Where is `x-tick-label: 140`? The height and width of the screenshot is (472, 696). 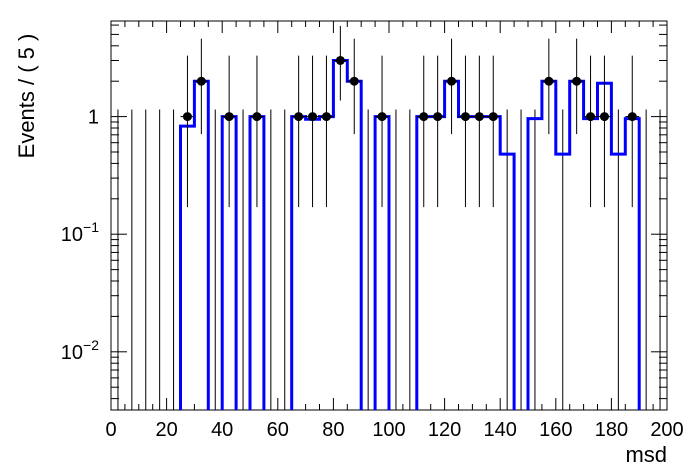 x-tick-label: 140 is located at coordinates (500, 430).